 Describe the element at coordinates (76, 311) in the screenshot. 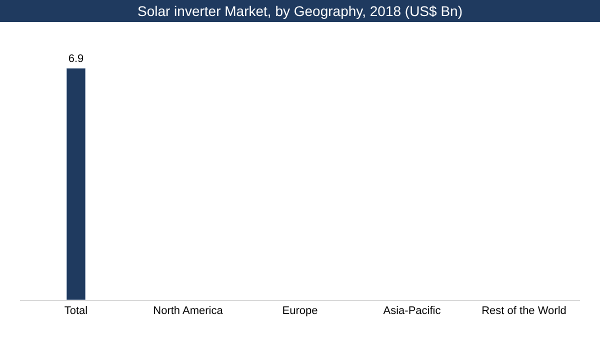

I see `x-tick-label: Total` at that location.